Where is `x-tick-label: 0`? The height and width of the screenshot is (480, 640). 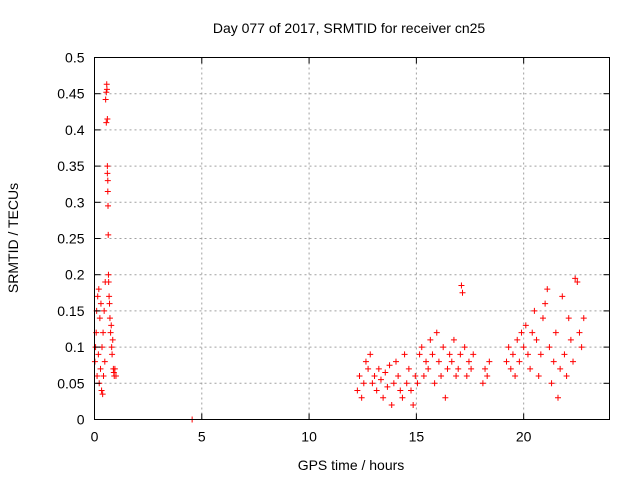 x-tick-label: 0 is located at coordinates (95, 437).